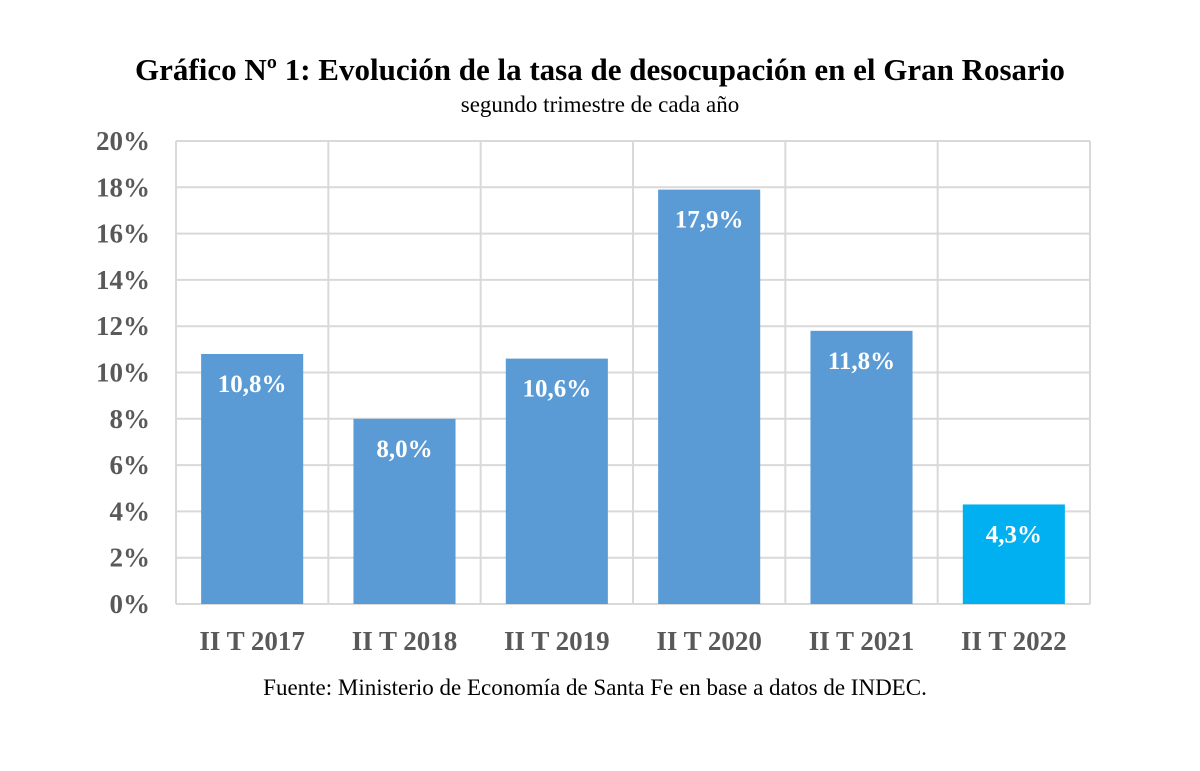 This screenshot has height=771, width=1200. Describe the element at coordinates (405, 641) in the screenshot. I see `x-tick-label: II T 2018` at that location.